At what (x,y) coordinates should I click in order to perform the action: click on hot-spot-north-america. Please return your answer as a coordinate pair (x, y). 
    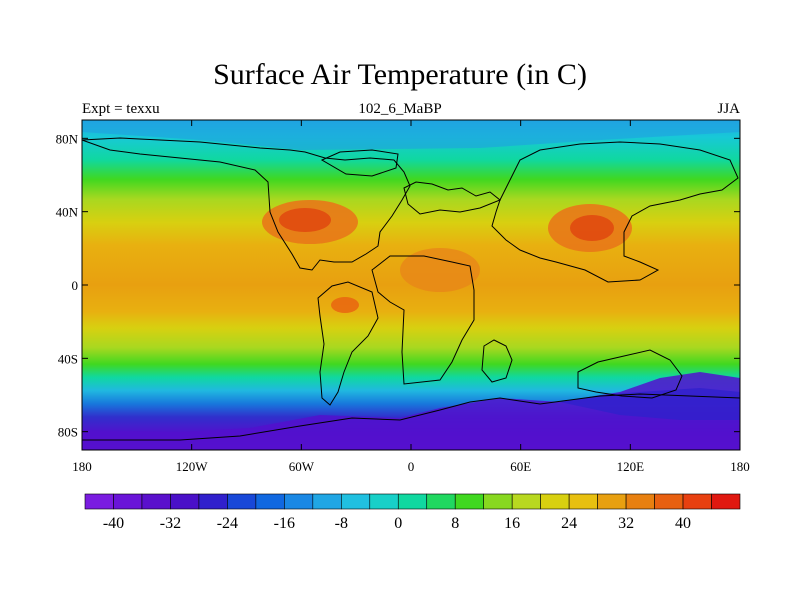
    Looking at the image, I should click on (305, 220).